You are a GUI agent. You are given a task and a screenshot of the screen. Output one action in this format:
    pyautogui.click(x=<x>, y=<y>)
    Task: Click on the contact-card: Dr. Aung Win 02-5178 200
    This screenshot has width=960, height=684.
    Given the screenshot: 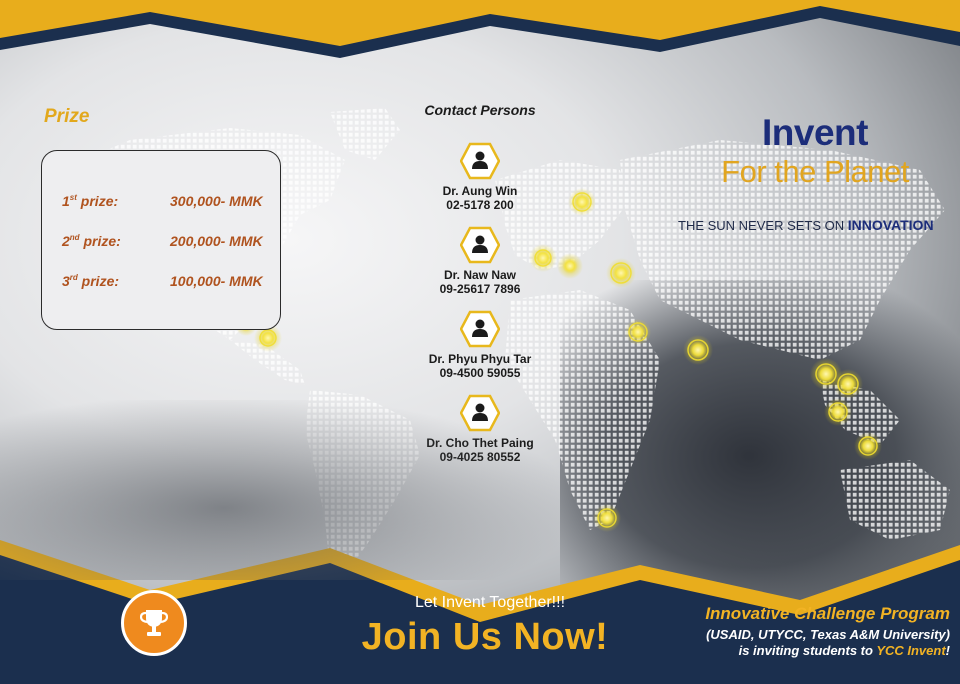 What is the action you would take?
    pyautogui.click(x=480, y=177)
    